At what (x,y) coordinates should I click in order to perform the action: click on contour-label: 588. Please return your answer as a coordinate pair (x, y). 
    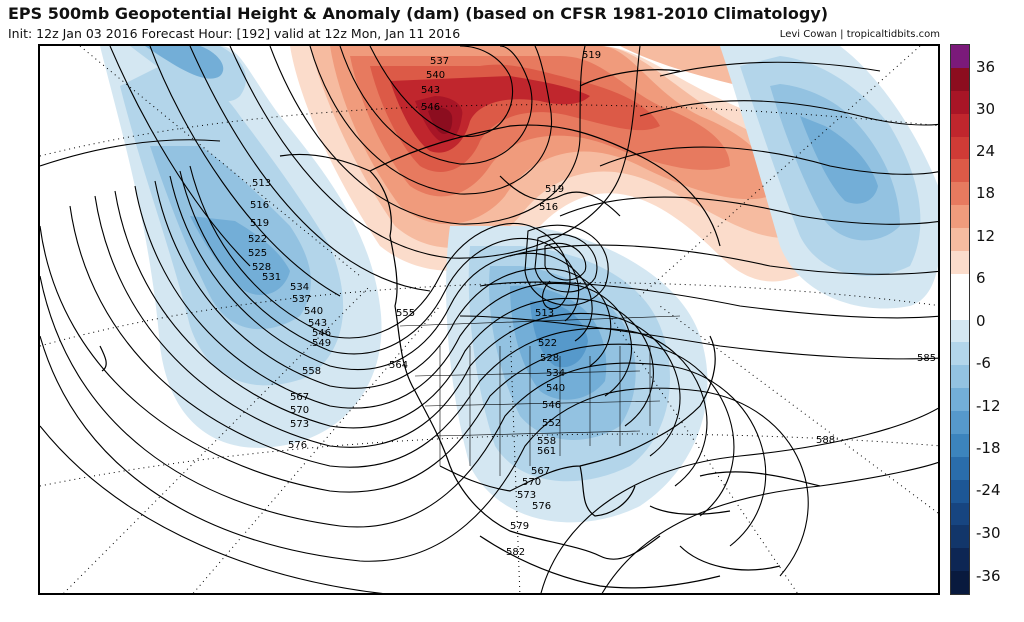
    Looking at the image, I should click on (825, 440).